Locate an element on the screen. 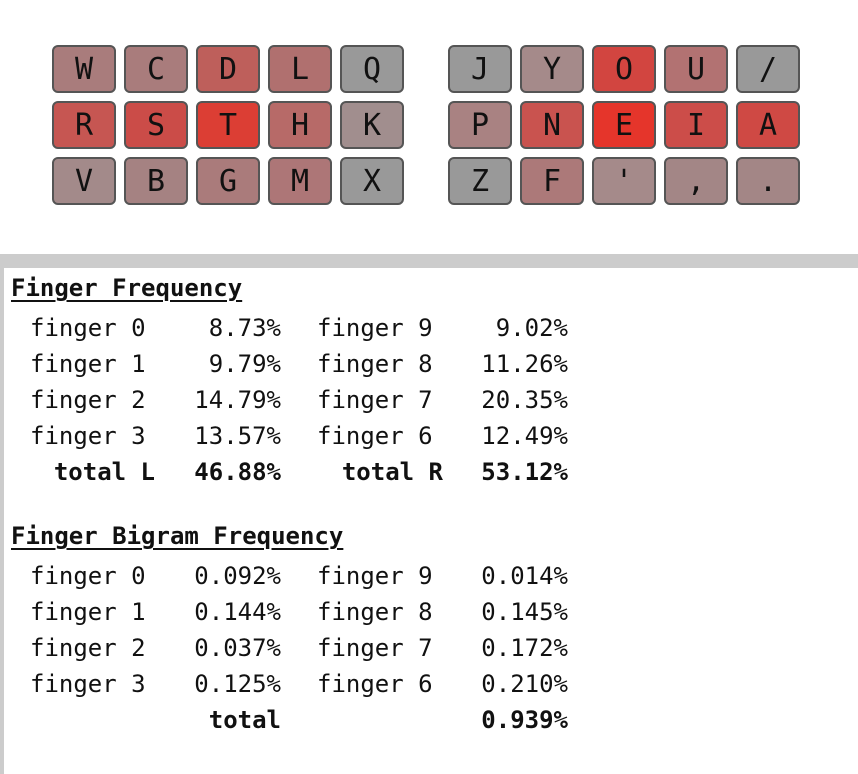  ff-left-value: 13.57% is located at coordinates (237, 436).